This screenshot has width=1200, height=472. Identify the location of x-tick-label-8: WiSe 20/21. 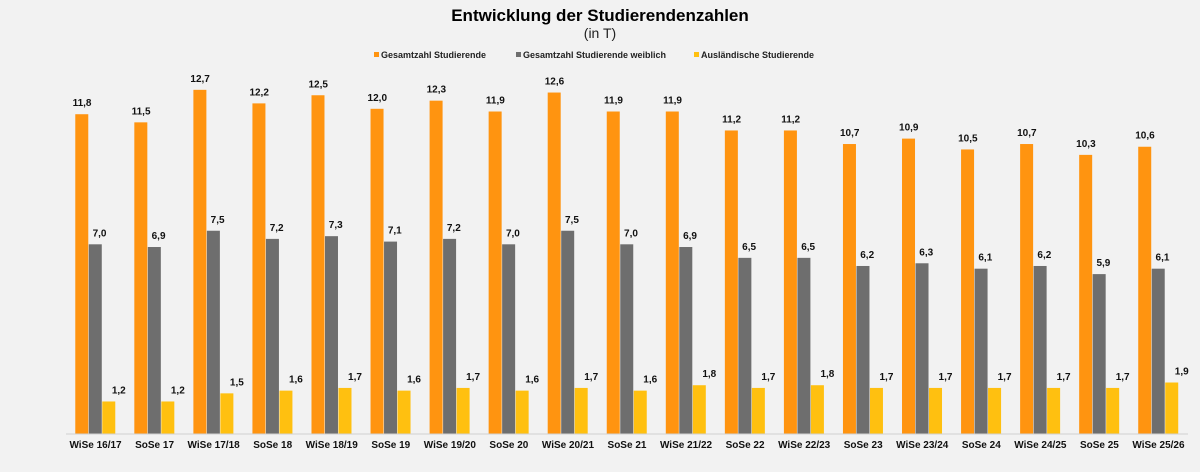
(568, 445).